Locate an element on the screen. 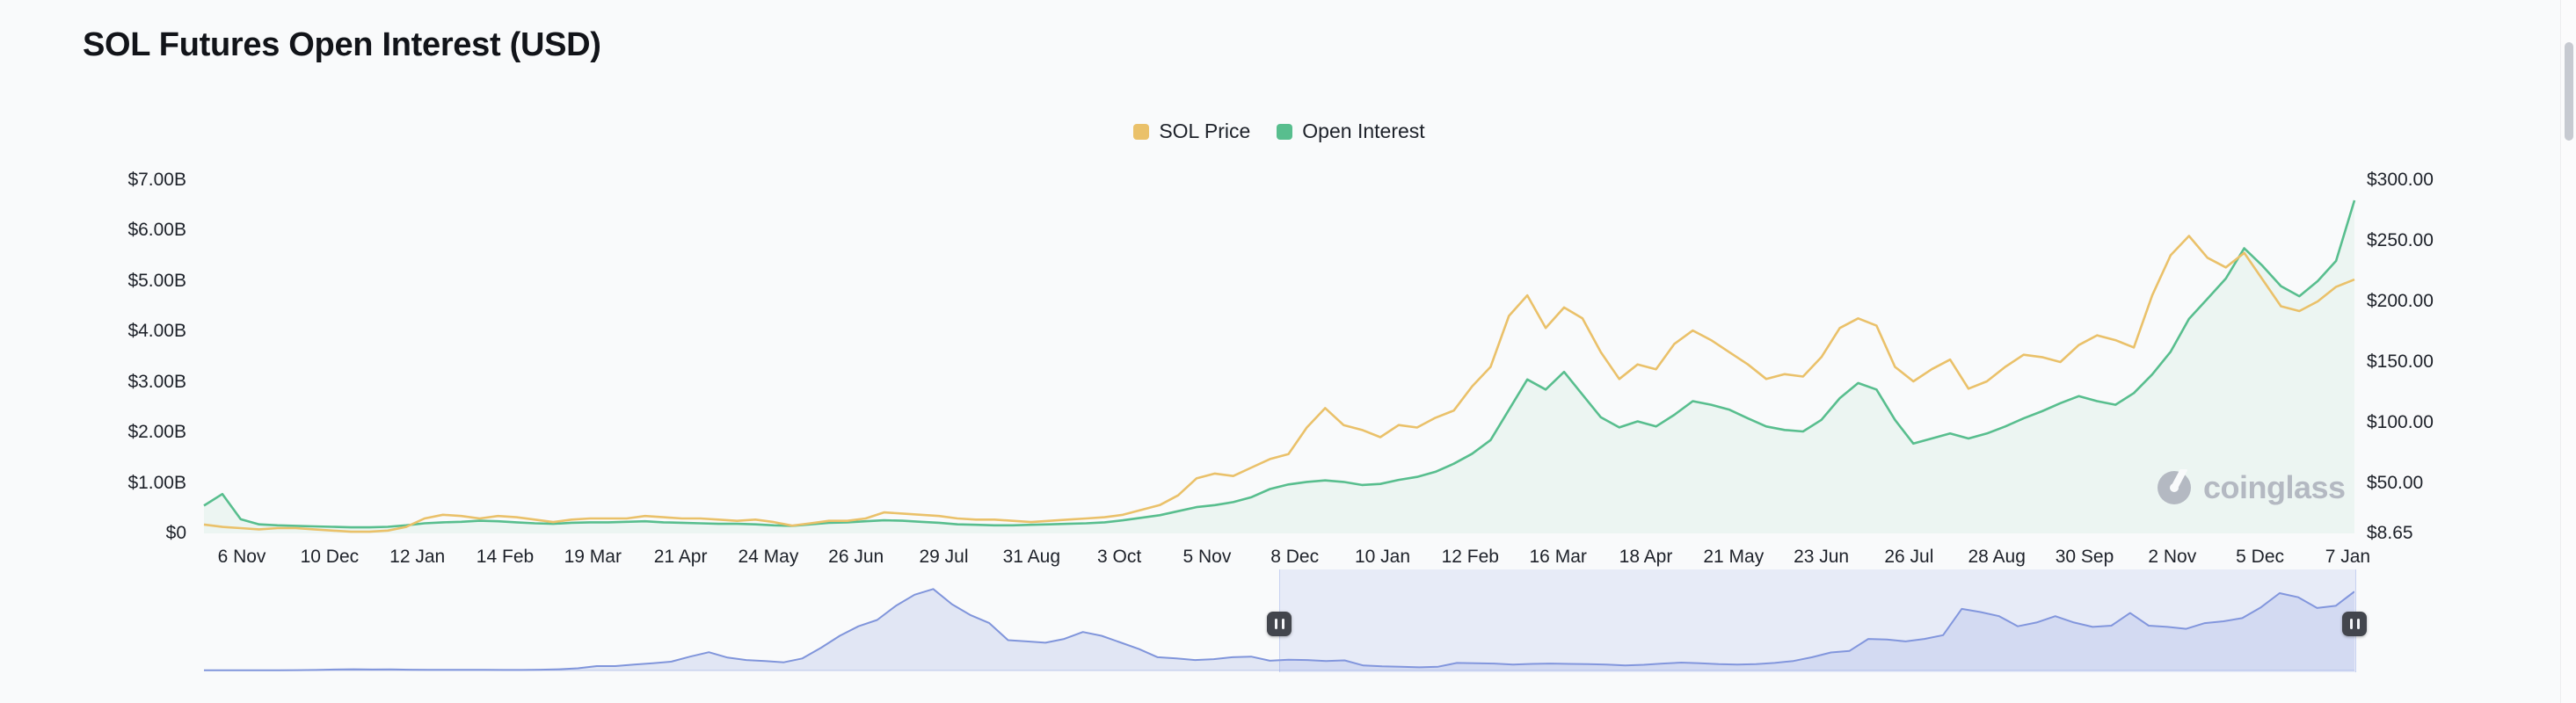 Image resolution: width=2576 pixels, height=703 pixels. x-axis-tick: 31 Aug is located at coordinates (1031, 557).